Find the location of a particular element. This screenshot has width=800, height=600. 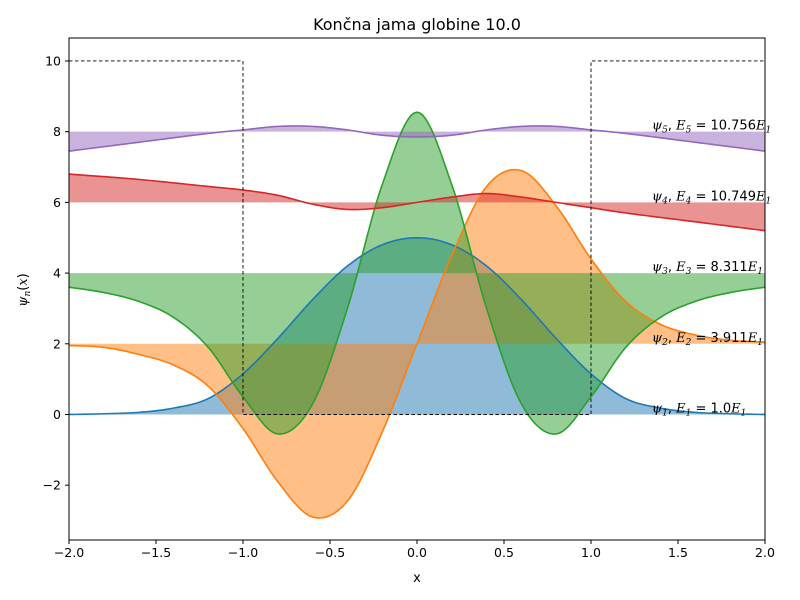

y-tick-label: 0 is located at coordinates (57, 414).